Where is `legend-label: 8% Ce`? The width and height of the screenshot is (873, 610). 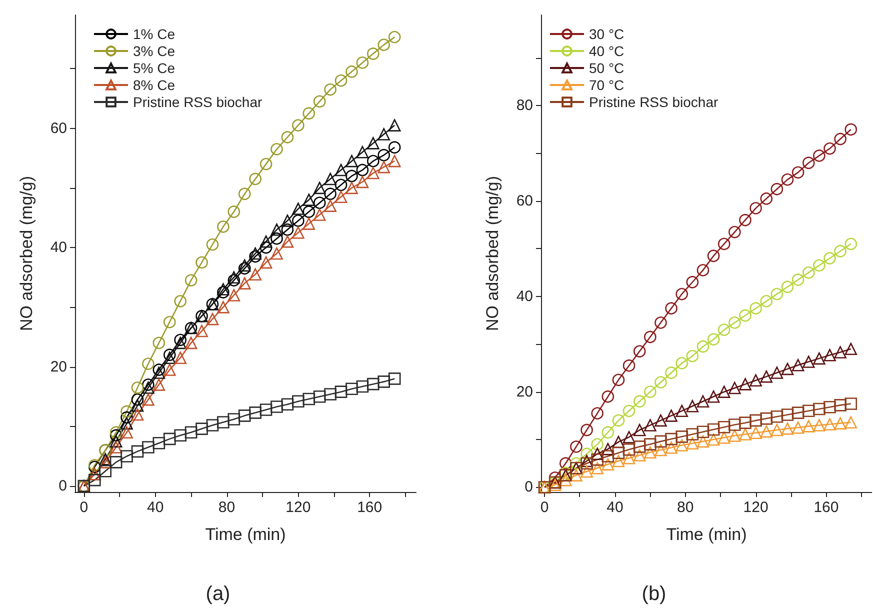 legend-label: 8% Ce is located at coordinates (154, 85).